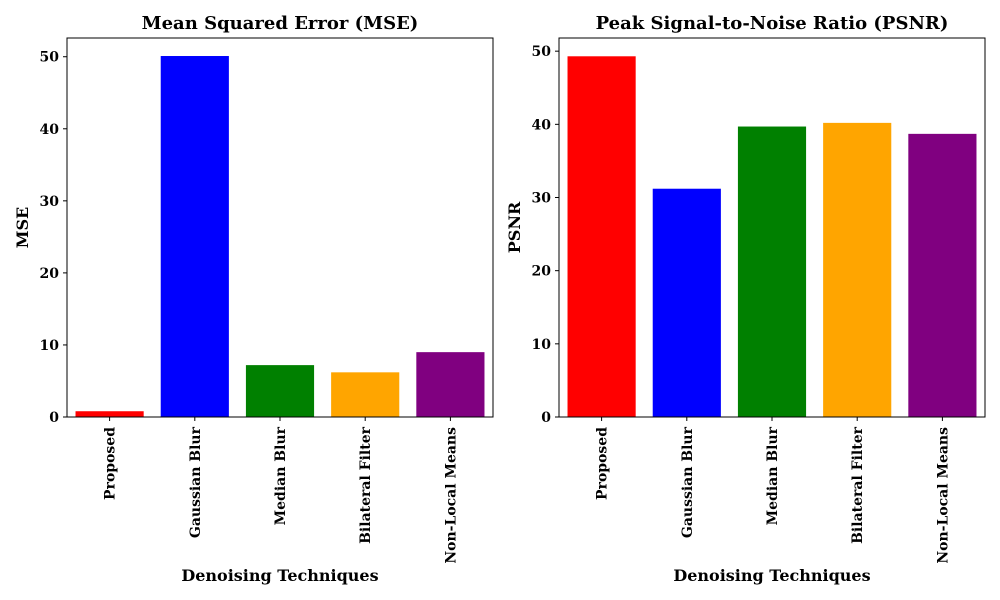 This screenshot has height=600, width=1000. What do you see at coordinates (111, 463) in the screenshot?
I see `mse-x-tick-label: Proposed` at bounding box center [111, 463].